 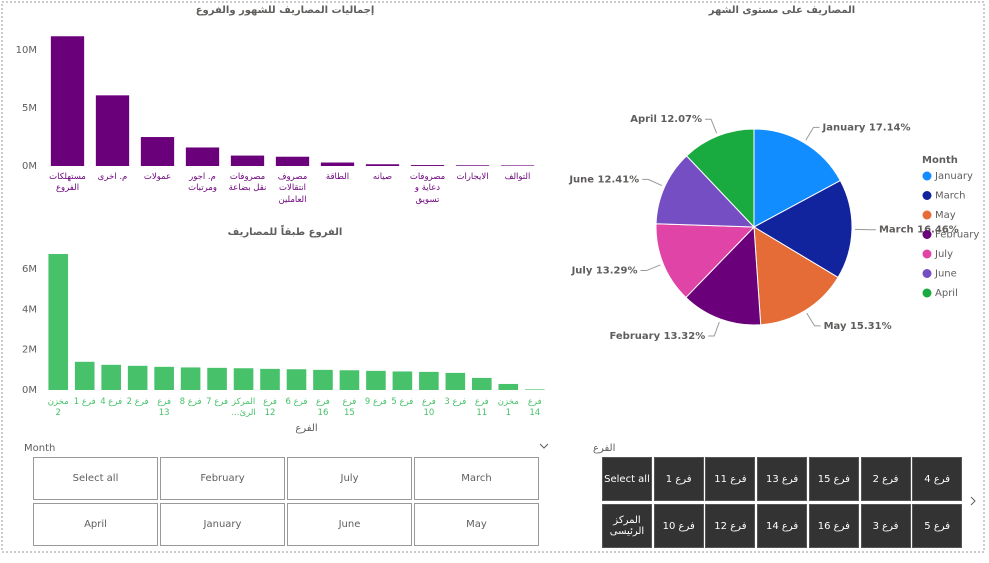 I want to click on x-tick-label-box: الايجارات, so click(x=472, y=177).